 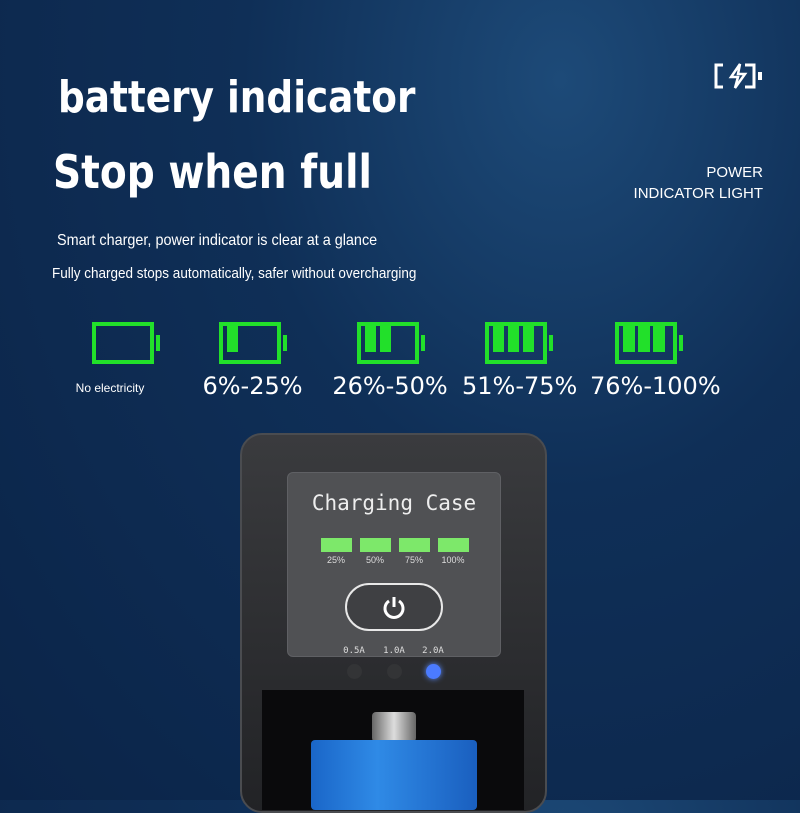 What do you see at coordinates (433, 651) in the screenshot?
I see `current-label: 2.0A` at bounding box center [433, 651].